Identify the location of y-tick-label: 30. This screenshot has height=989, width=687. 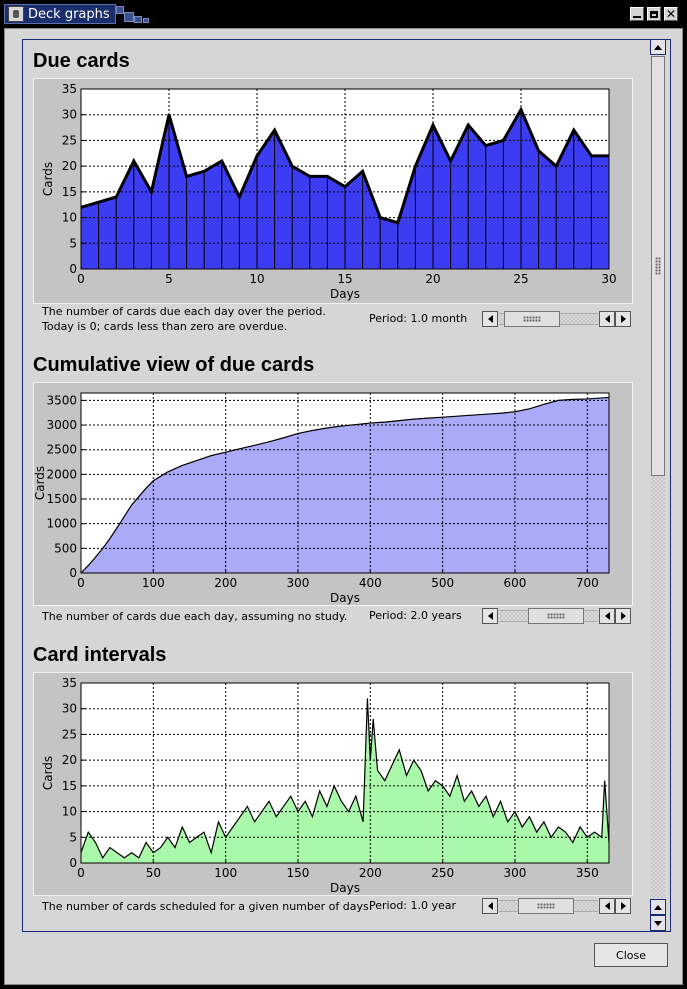
(69, 115).